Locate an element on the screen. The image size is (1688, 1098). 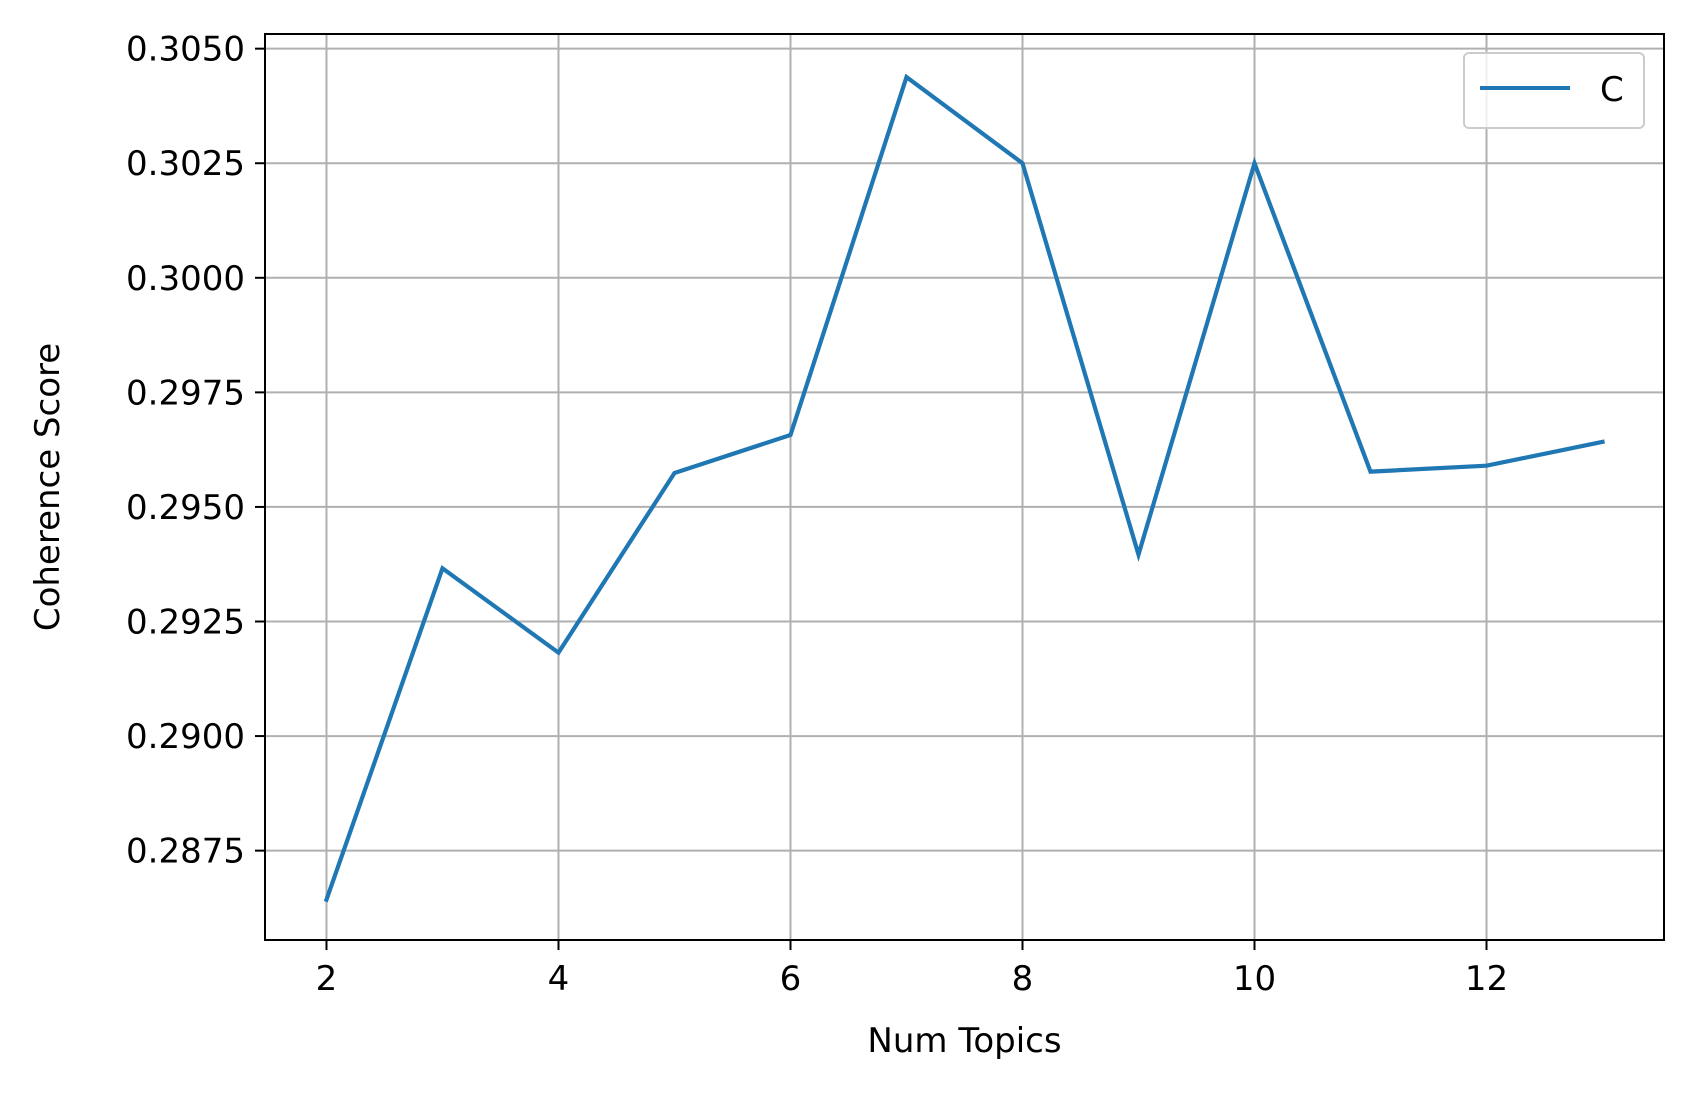
legend-box is located at coordinates (1554, 90).